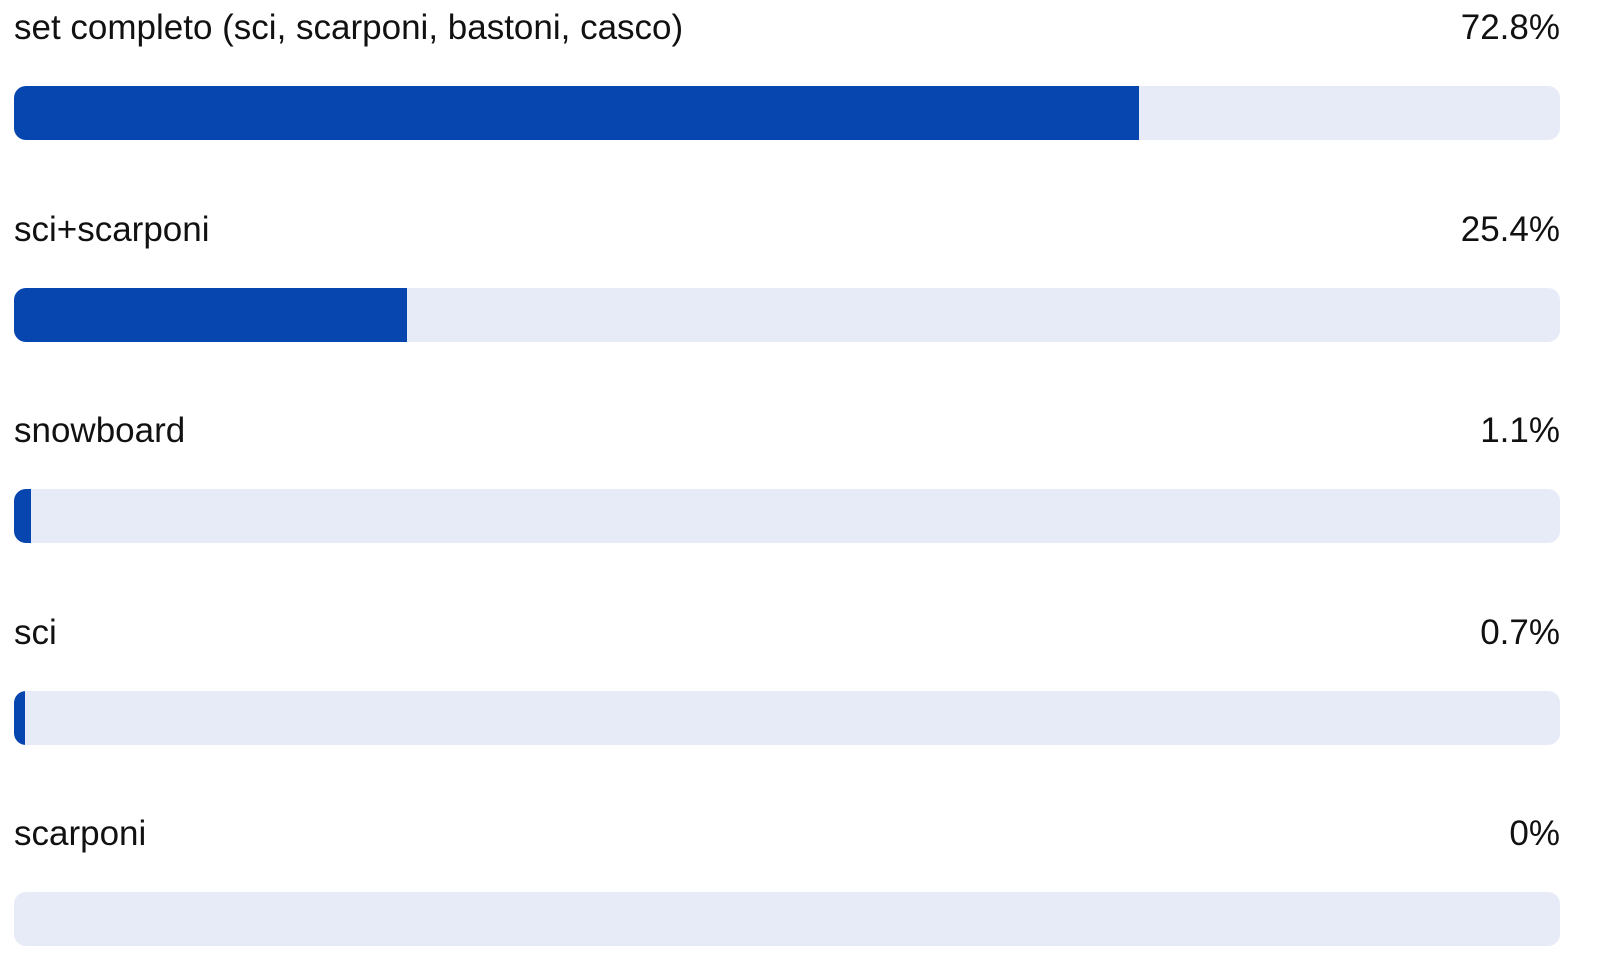 This screenshot has width=1603, height=962. I want to click on option-label: scarponi, so click(80, 833).